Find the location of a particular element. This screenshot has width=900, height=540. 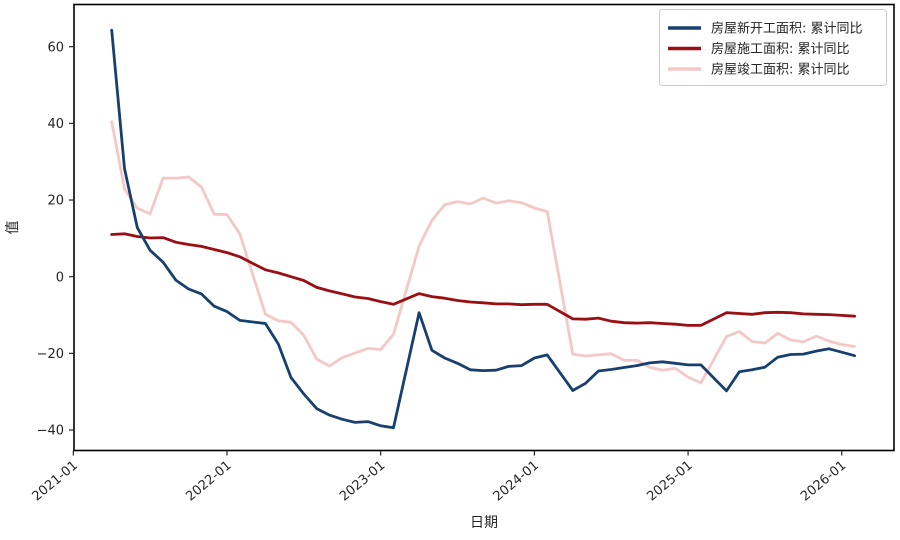

y-tick-label: −40 is located at coordinates (50, 431).